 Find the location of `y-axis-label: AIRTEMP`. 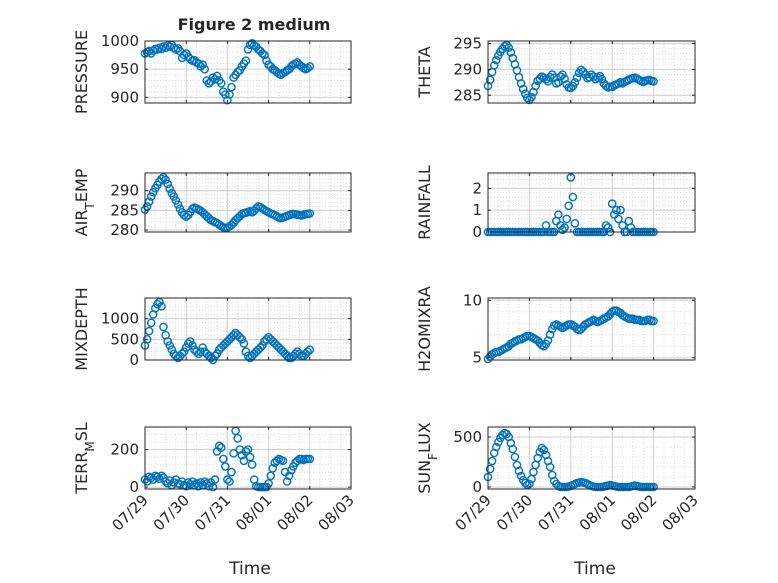

y-axis-label: AIRTEMP is located at coordinates (84, 202).